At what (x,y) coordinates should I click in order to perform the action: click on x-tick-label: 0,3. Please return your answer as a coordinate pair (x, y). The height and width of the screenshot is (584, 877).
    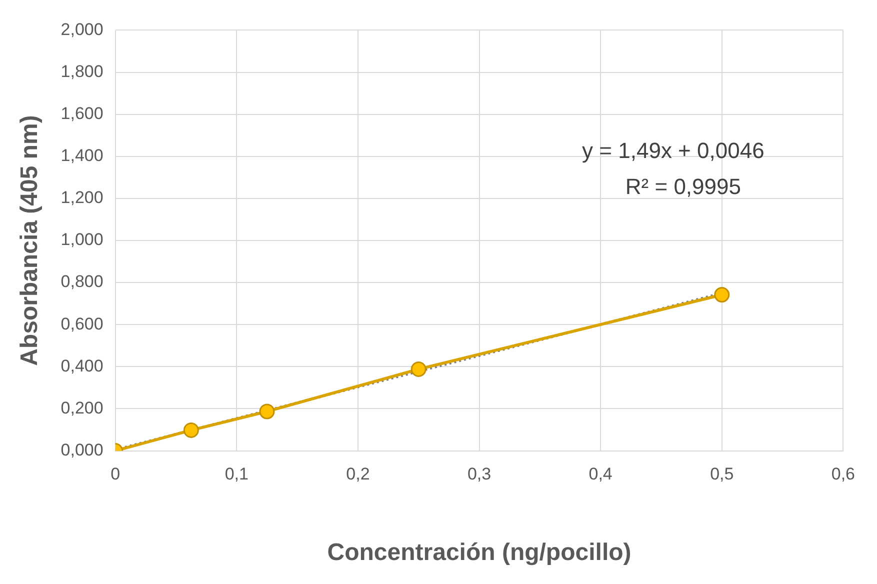
    Looking at the image, I should click on (479, 474).